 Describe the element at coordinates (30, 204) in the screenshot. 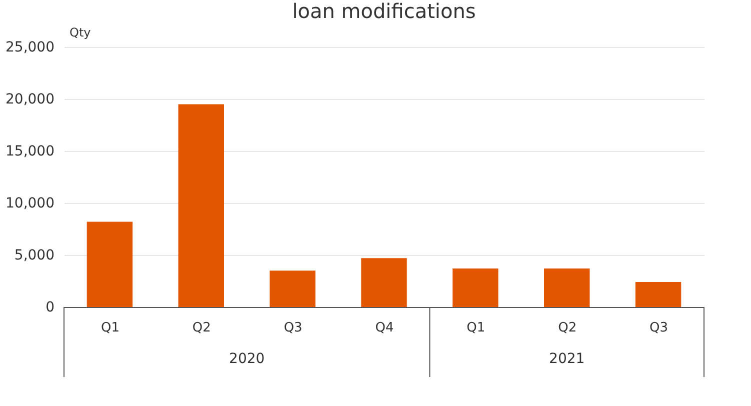

I see `y-tick-label: 10,000` at that location.